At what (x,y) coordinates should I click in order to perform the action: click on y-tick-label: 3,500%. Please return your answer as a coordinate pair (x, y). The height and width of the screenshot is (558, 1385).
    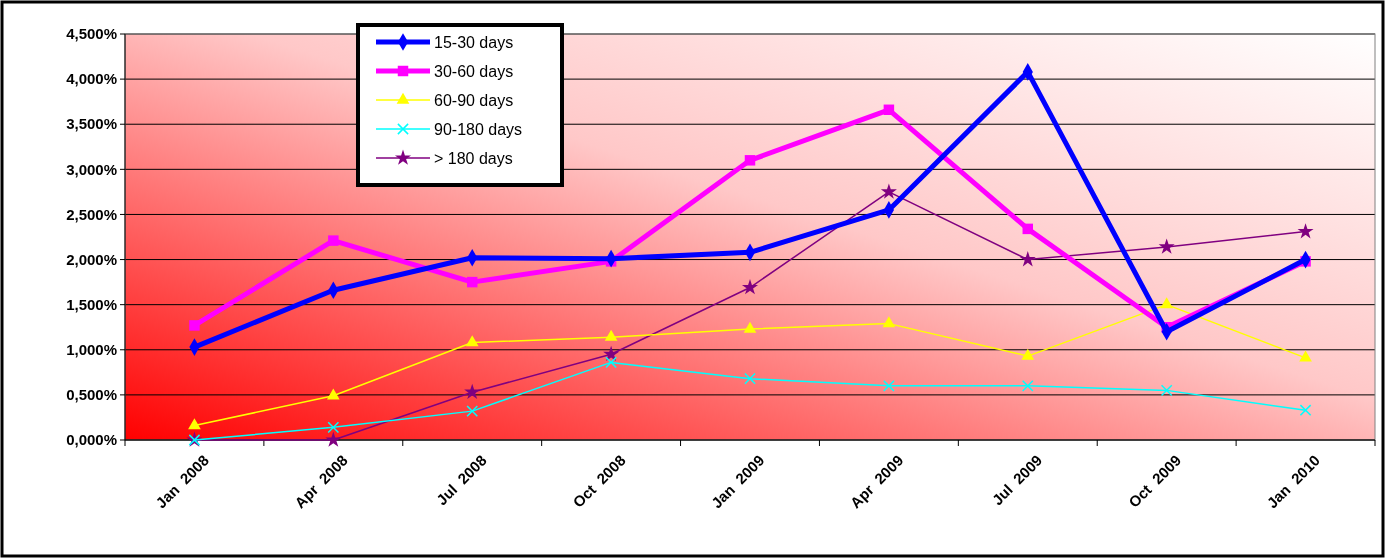
    Looking at the image, I should click on (91, 124).